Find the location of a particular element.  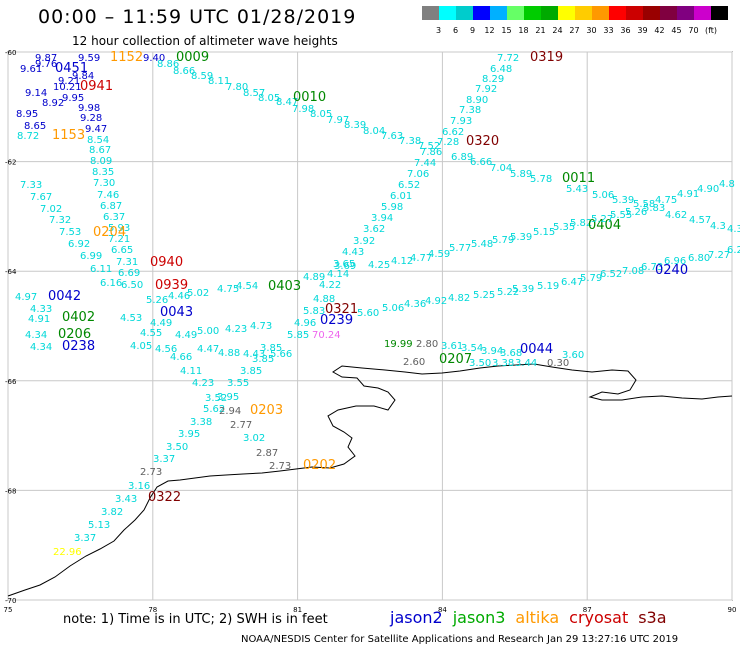

wave-height-value: 9.61 is located at coordinates (31, 69).